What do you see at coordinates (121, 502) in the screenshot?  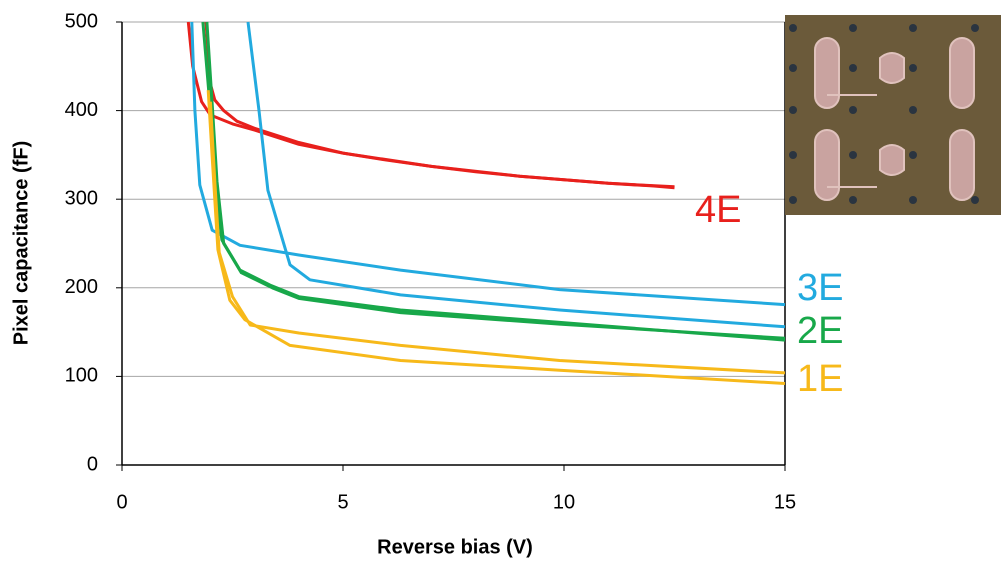 I see `x-tick-label: 0` at bounding box center [121, 502].